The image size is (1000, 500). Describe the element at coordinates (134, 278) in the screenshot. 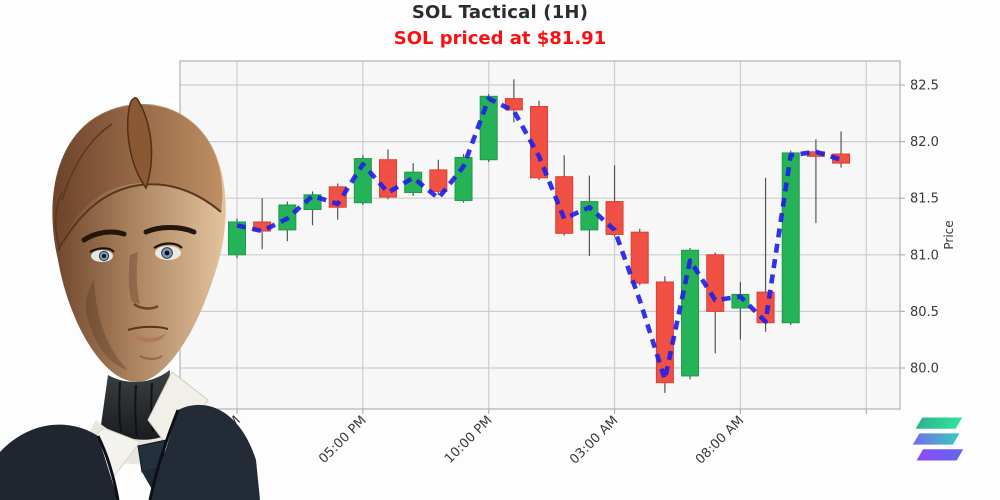

I see `nose` at that location.